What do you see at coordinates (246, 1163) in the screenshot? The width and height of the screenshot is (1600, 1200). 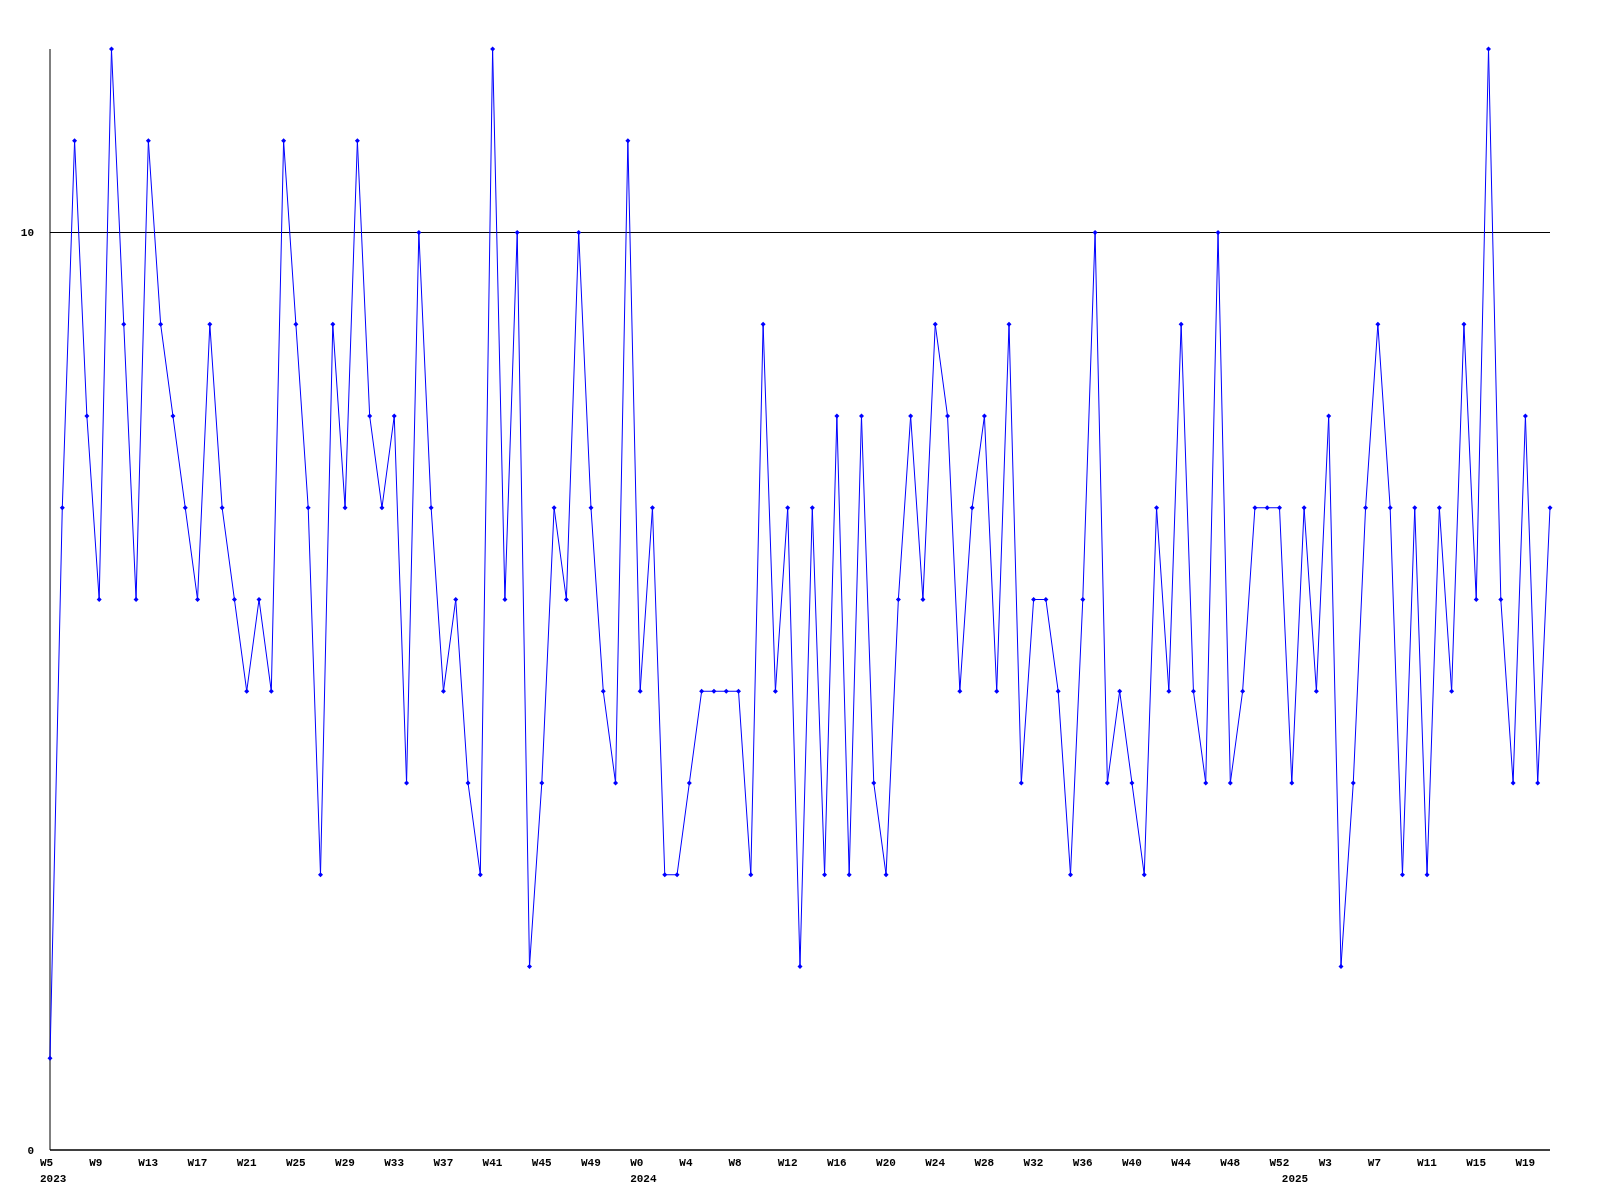 I see `x-tick-label: W21` at bounding box center [246, 1163].